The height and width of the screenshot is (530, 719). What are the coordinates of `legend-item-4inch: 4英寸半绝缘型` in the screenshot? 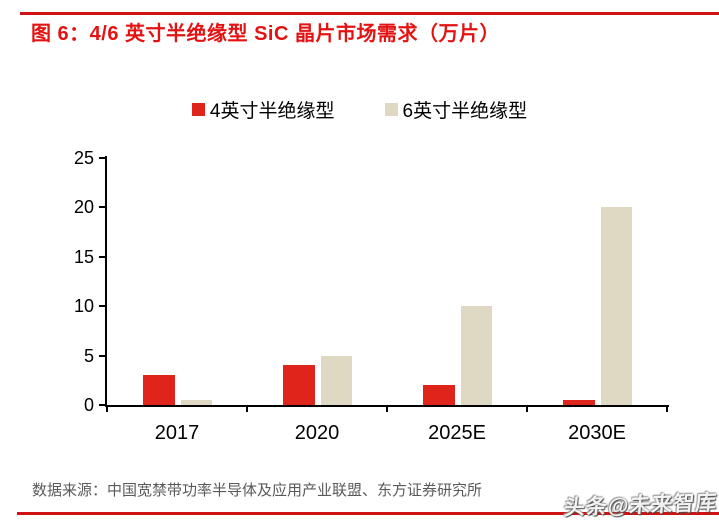 It's located at (263, 109).